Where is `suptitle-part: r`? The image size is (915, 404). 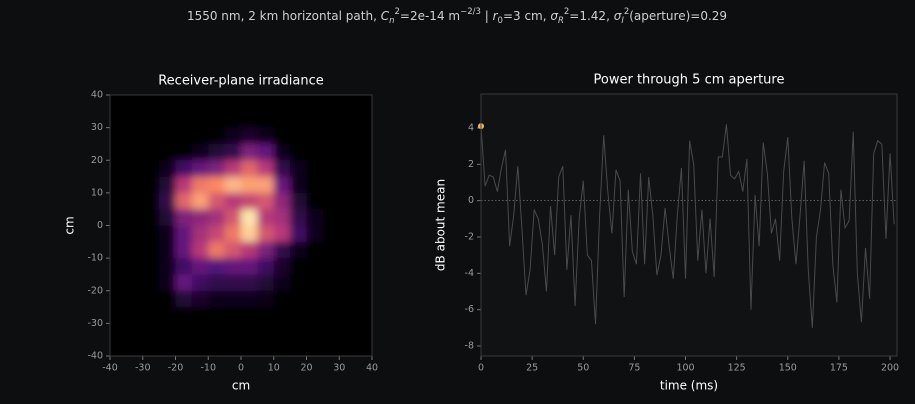 suptitle-part: r is located at coordinates (496, 16).